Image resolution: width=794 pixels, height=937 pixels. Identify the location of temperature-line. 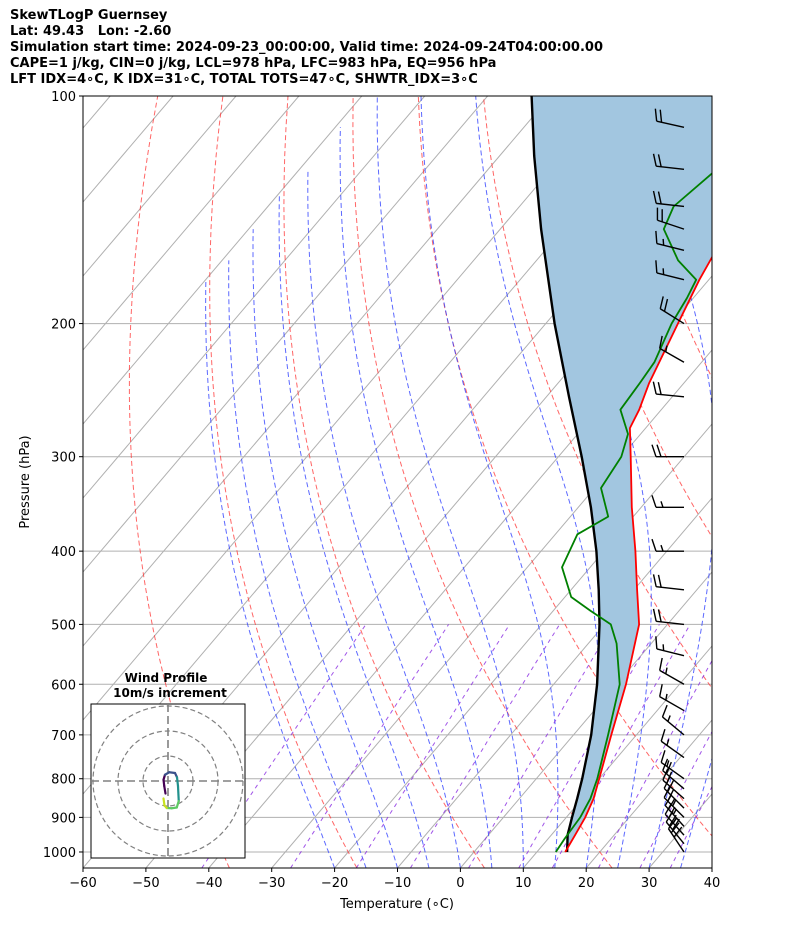
(638, 554).